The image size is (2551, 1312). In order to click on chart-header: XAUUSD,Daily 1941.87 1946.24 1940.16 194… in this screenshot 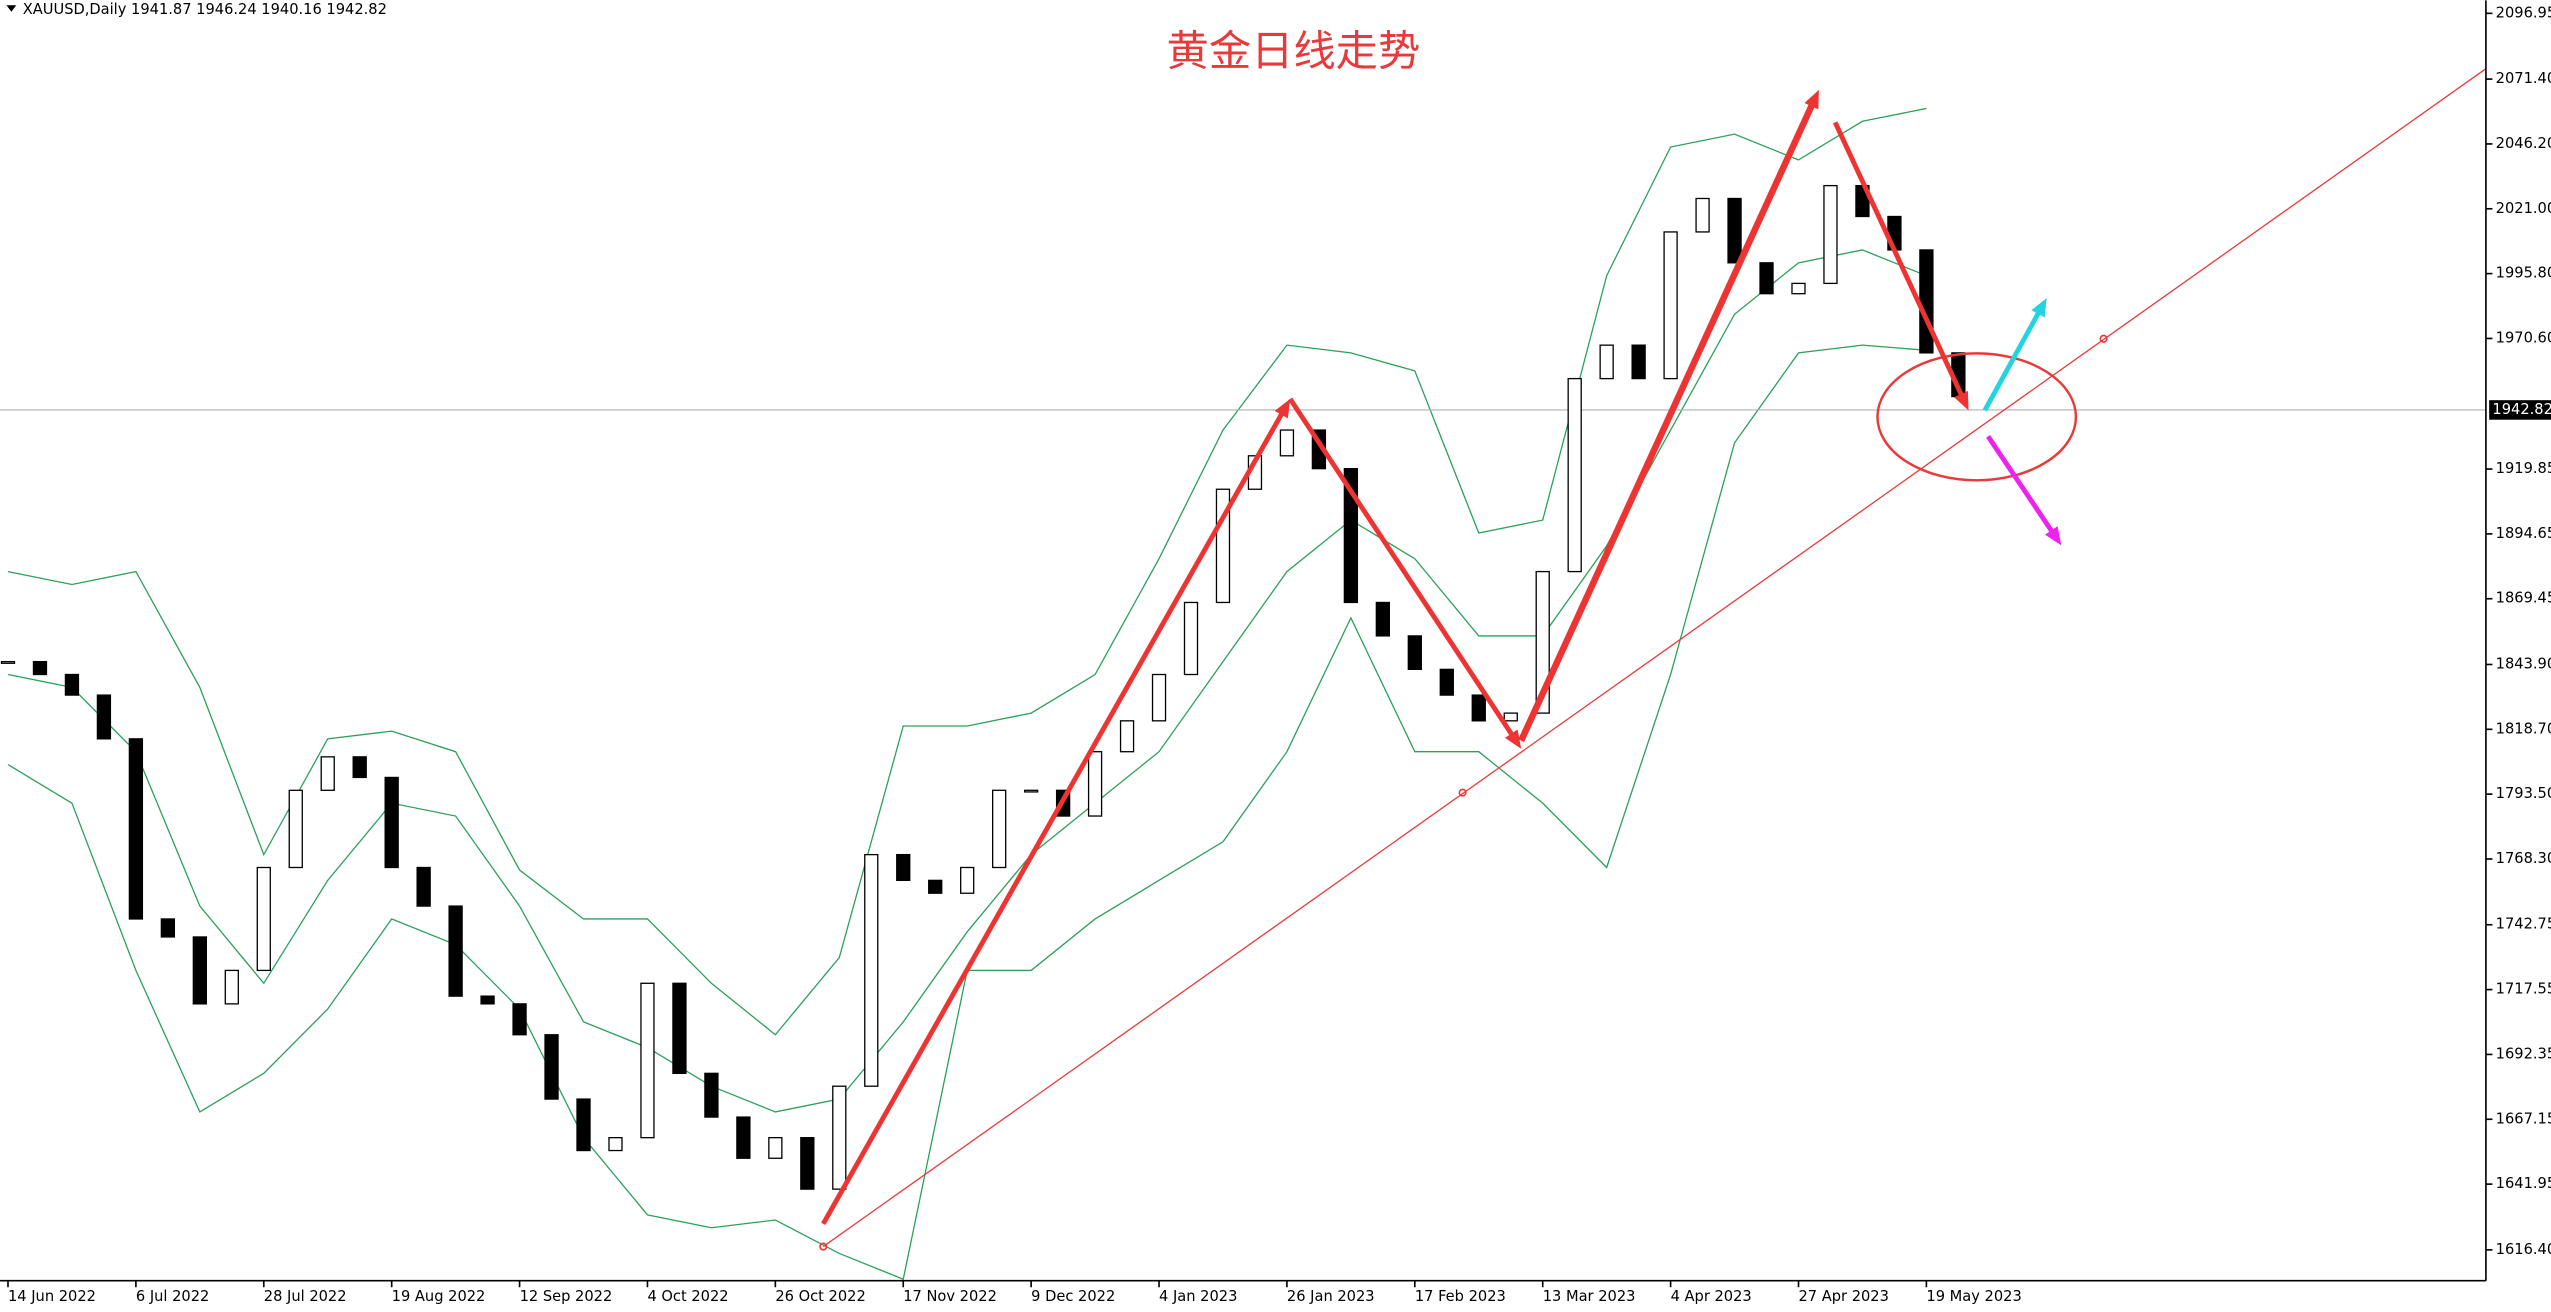, I will do `click(205, 9)`.